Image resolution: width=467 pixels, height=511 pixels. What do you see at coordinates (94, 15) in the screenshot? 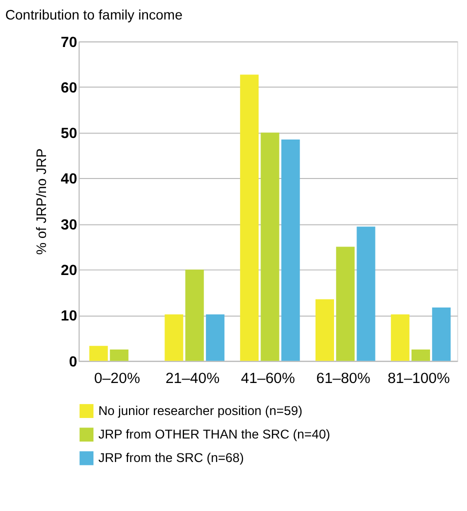
I see `chart-title: Contribution to family income` at bounding box center [94, 15].